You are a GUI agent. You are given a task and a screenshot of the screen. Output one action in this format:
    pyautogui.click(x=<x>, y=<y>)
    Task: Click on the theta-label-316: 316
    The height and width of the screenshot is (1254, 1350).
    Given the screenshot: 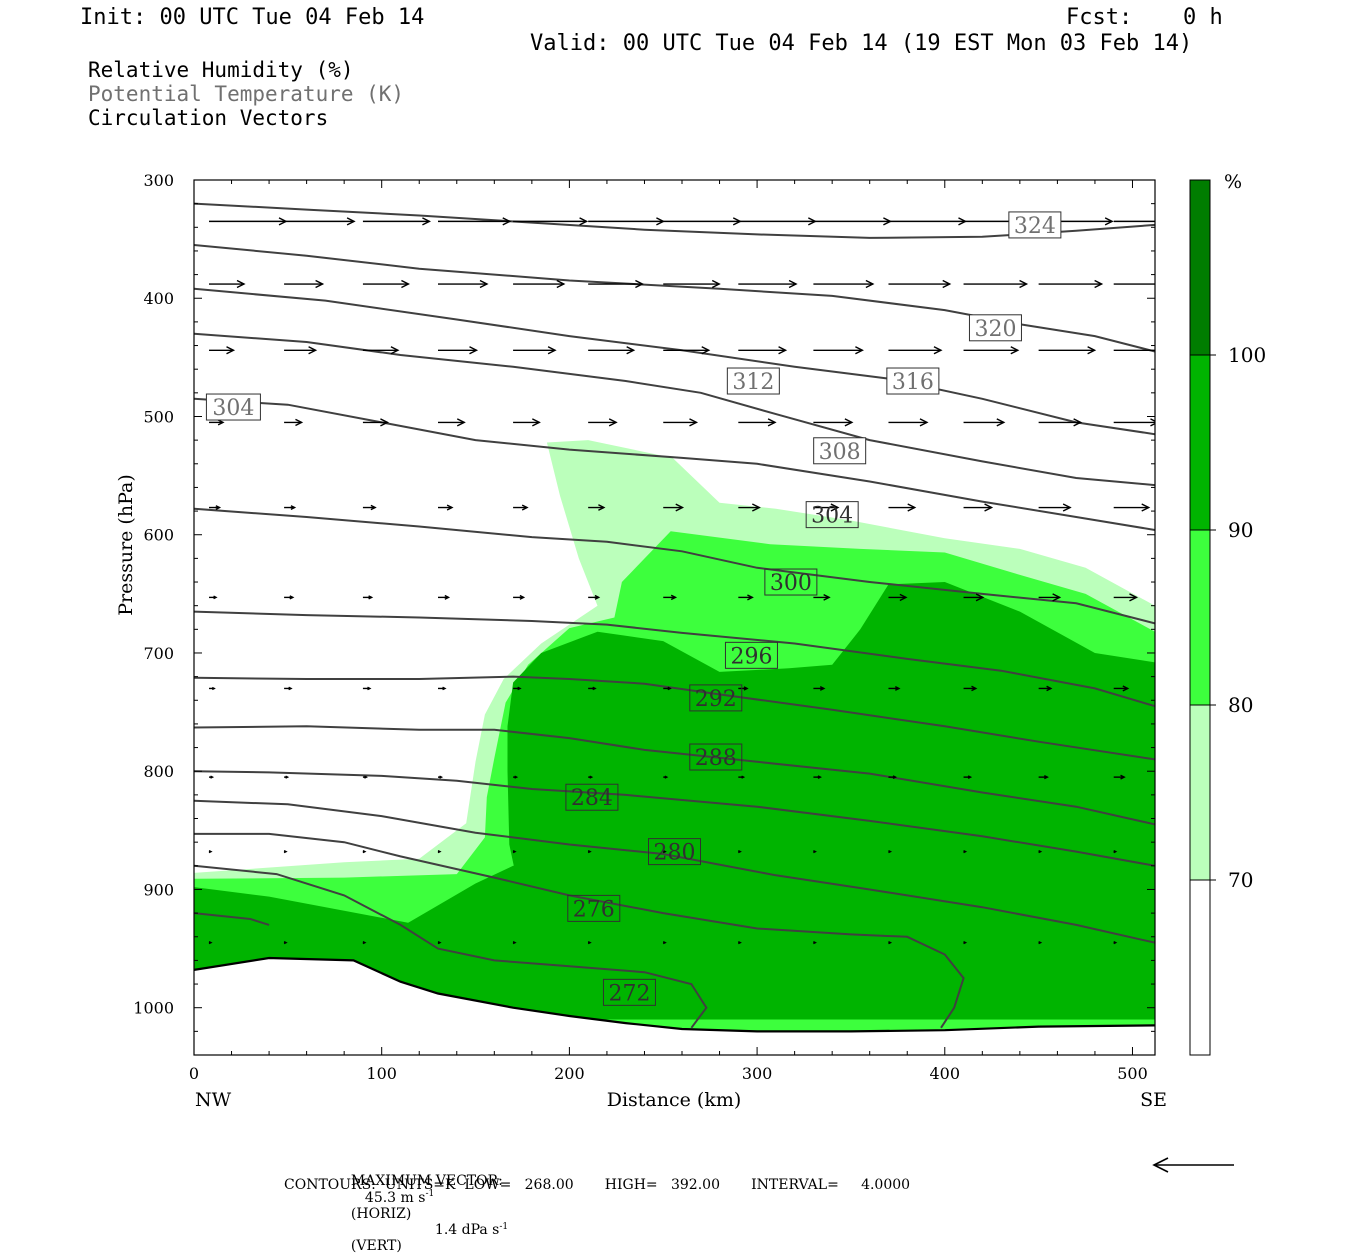 What is the action you would take?
    pyautogui.click(x=913, y=381)
    